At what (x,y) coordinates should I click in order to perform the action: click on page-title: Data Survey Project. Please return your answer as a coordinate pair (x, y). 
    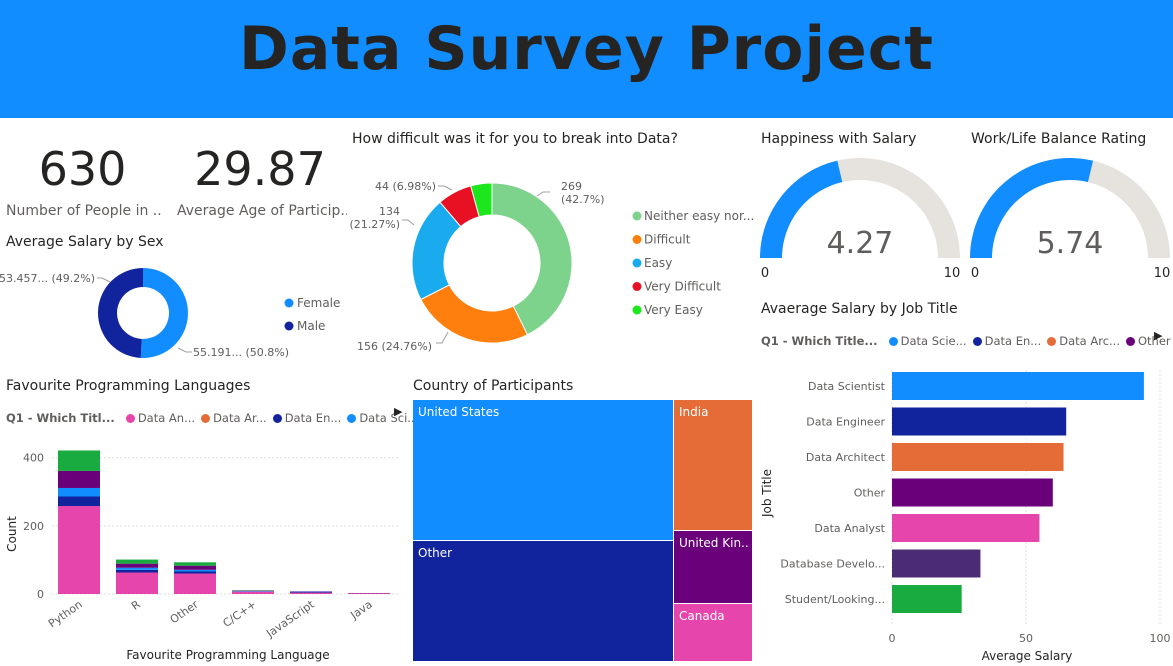
    Looking at the image, I should click on (586, 49).